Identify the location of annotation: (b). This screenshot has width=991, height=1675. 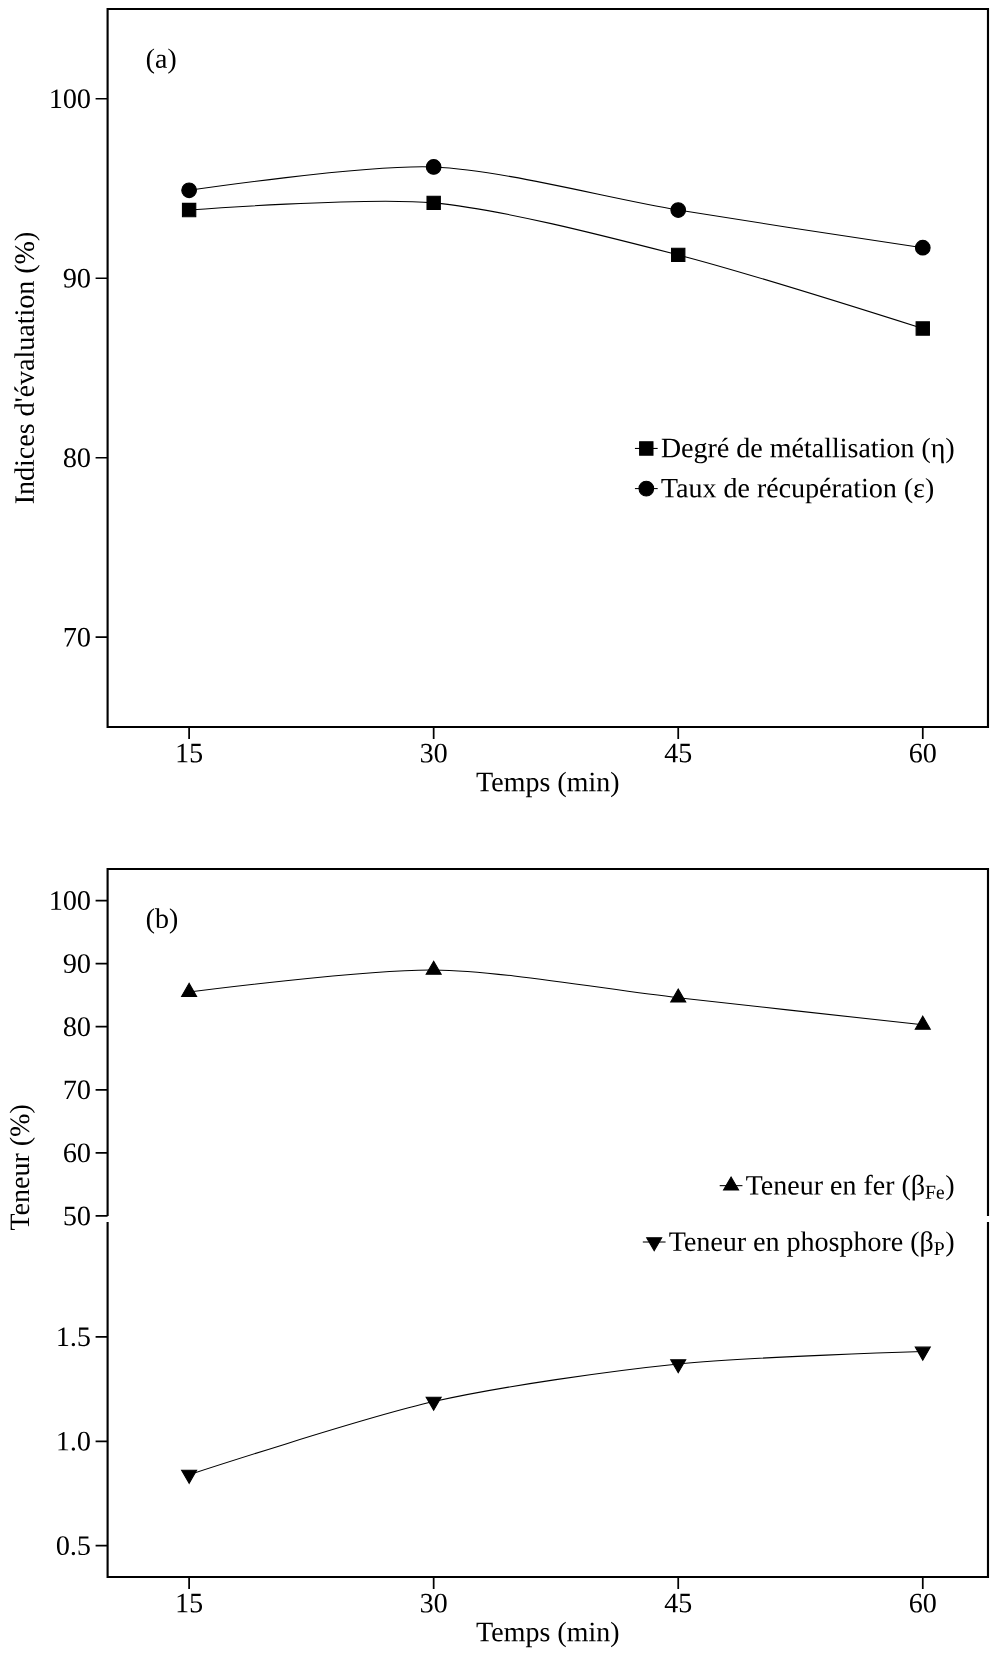
(162, 921).